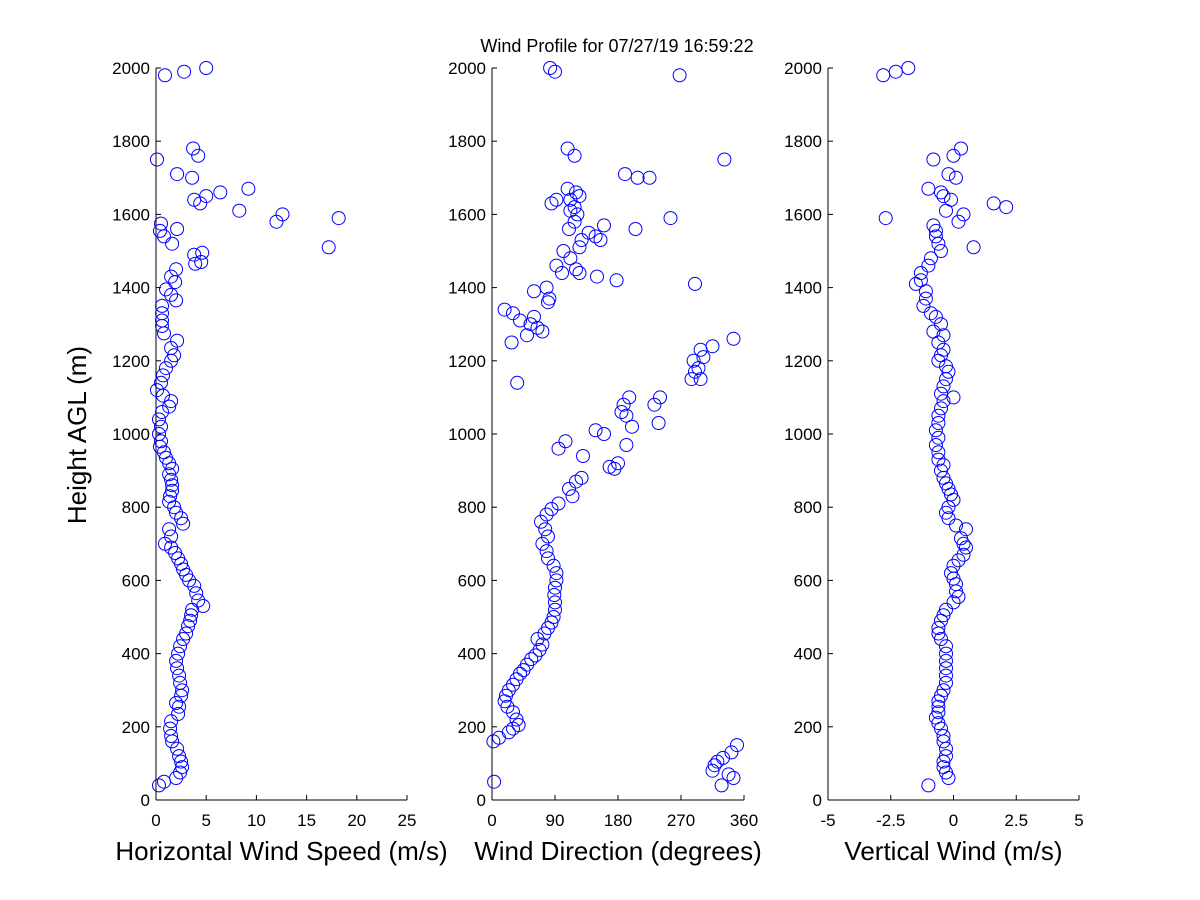  I want to click on x-tick-label: 25, so click(407, 820).